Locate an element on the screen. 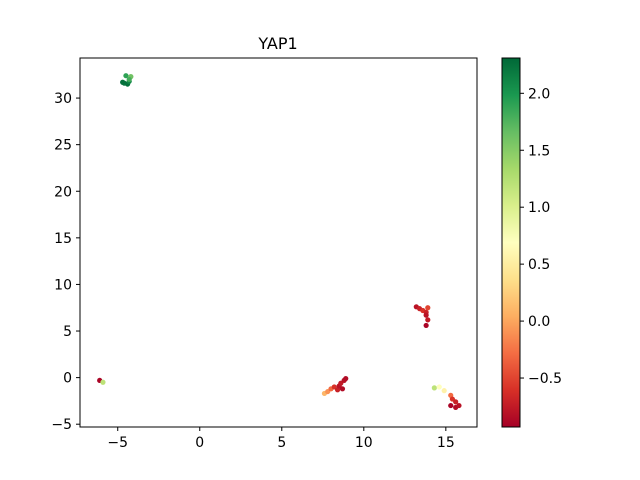 This screenshot has width=640, height=480. colorbar-axis: −0.5 0.0 0.5 1.0 1.5 2.0 is located at coordinates (541, 236).